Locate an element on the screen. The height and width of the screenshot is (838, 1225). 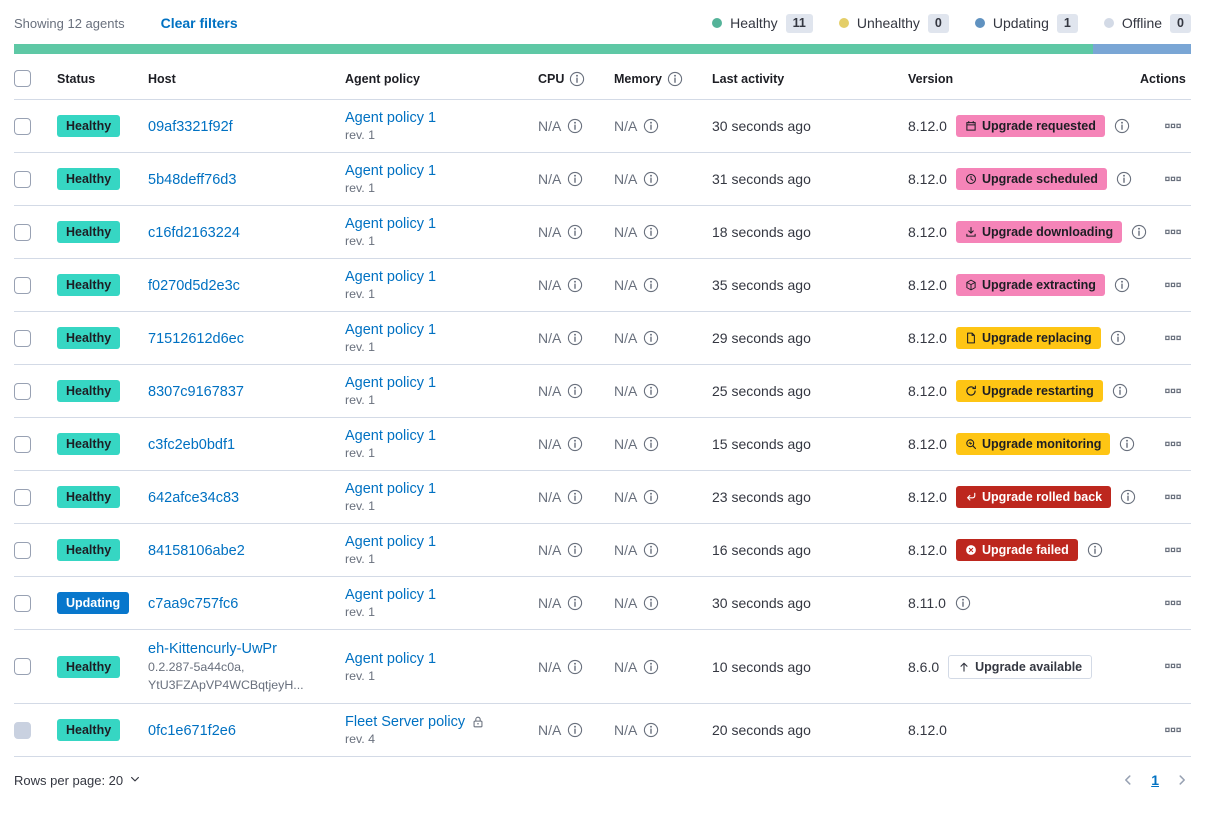
last-activity-text: 16 seconds ago is located at coordinates (761, 550).